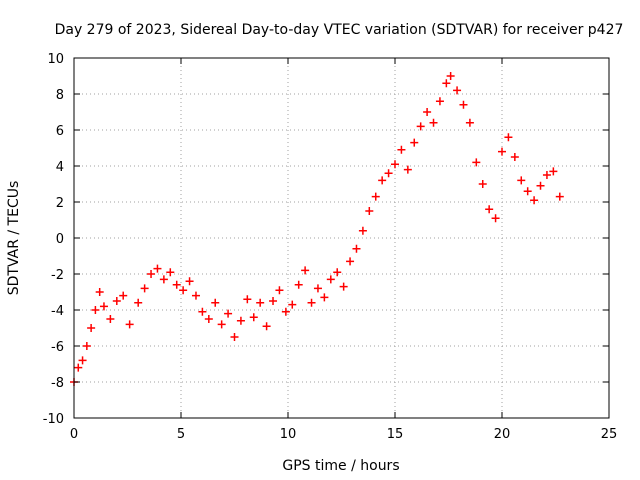  What do you see at coordinates (14, 238) in the screenshot?
I see `y-axis-label: SDTVAR / TECUs` at bounding box center [14, 238].